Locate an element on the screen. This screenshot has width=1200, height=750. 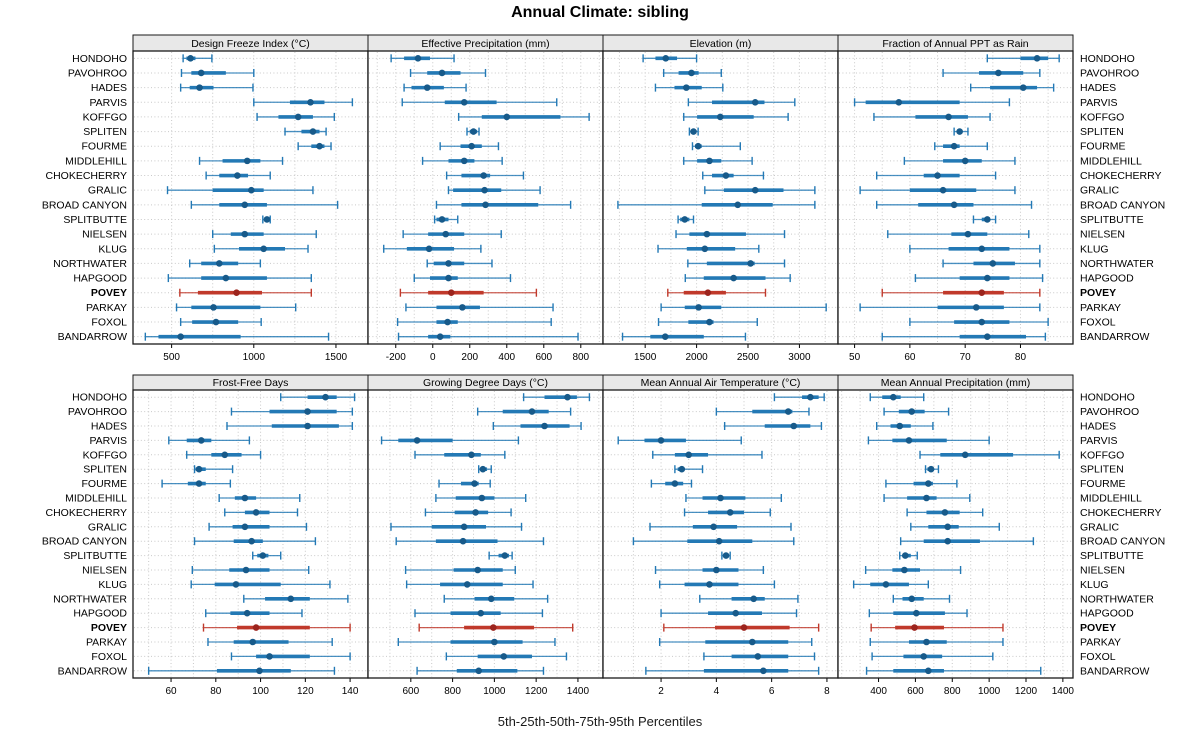
station-label-middlehill: MIDDLEHILL is located at coordinates (1111, 499).